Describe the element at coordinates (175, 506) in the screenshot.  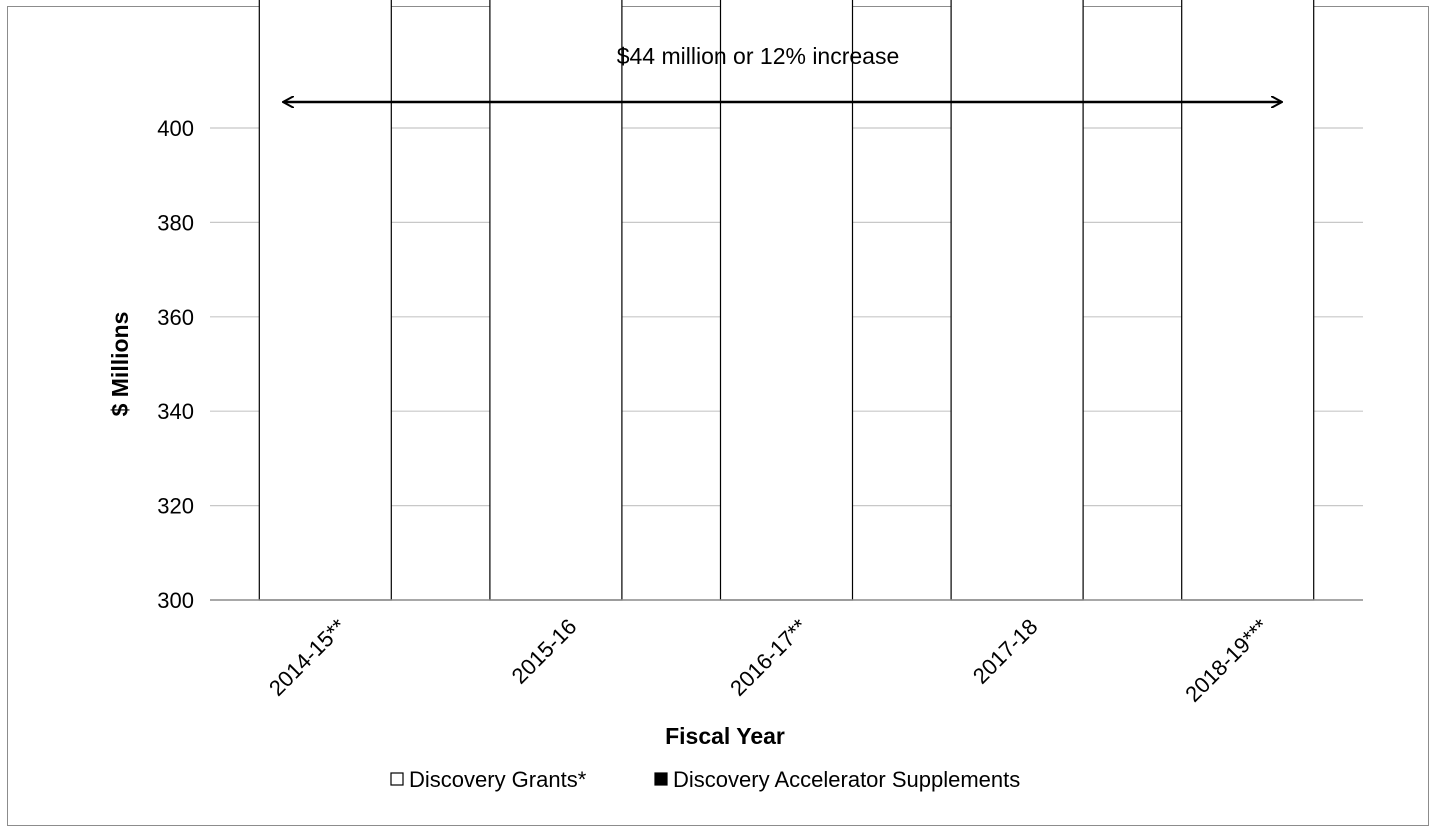
I see `y-tick-label: 320` at that location.